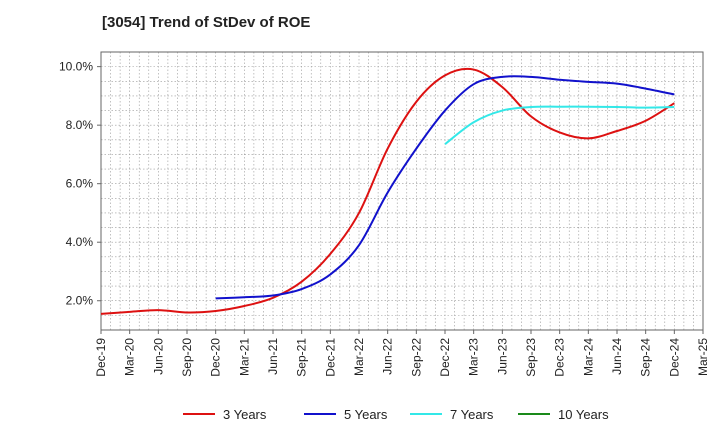 Image resolution: width=720 pixels, height=440 pixels. I want to click on x-tick-label: Mar-20, so click(130, 357).